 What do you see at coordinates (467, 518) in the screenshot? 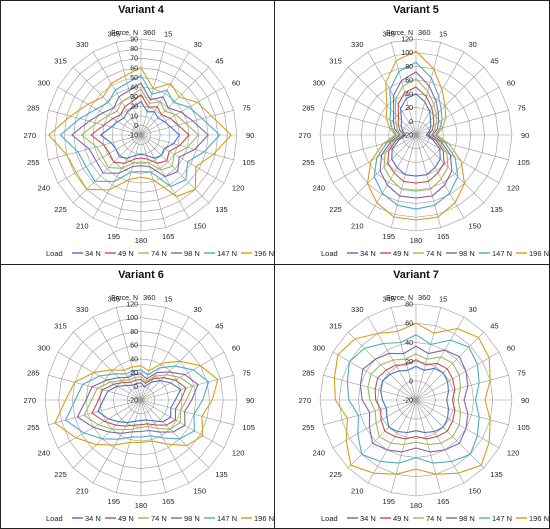
I see `legend-entry: 98 N` at bounding box center [467, 518].